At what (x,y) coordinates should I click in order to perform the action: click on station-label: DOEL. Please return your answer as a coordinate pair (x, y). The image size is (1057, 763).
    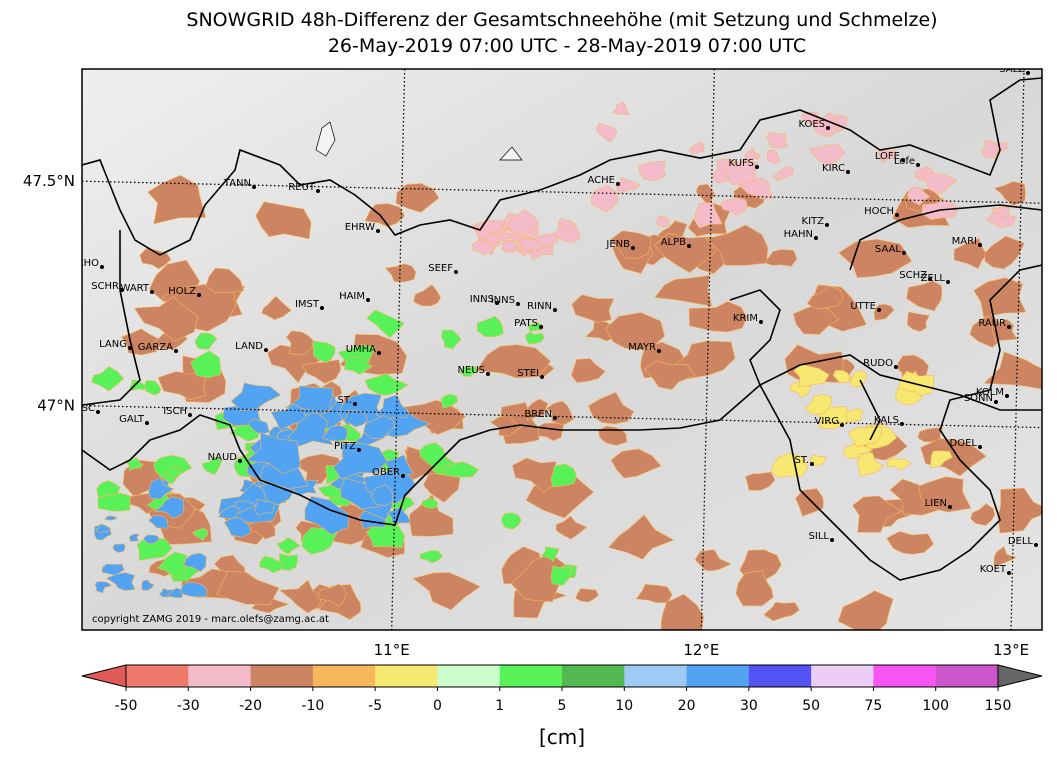
    Looking at the image, I should click on (964, 443).